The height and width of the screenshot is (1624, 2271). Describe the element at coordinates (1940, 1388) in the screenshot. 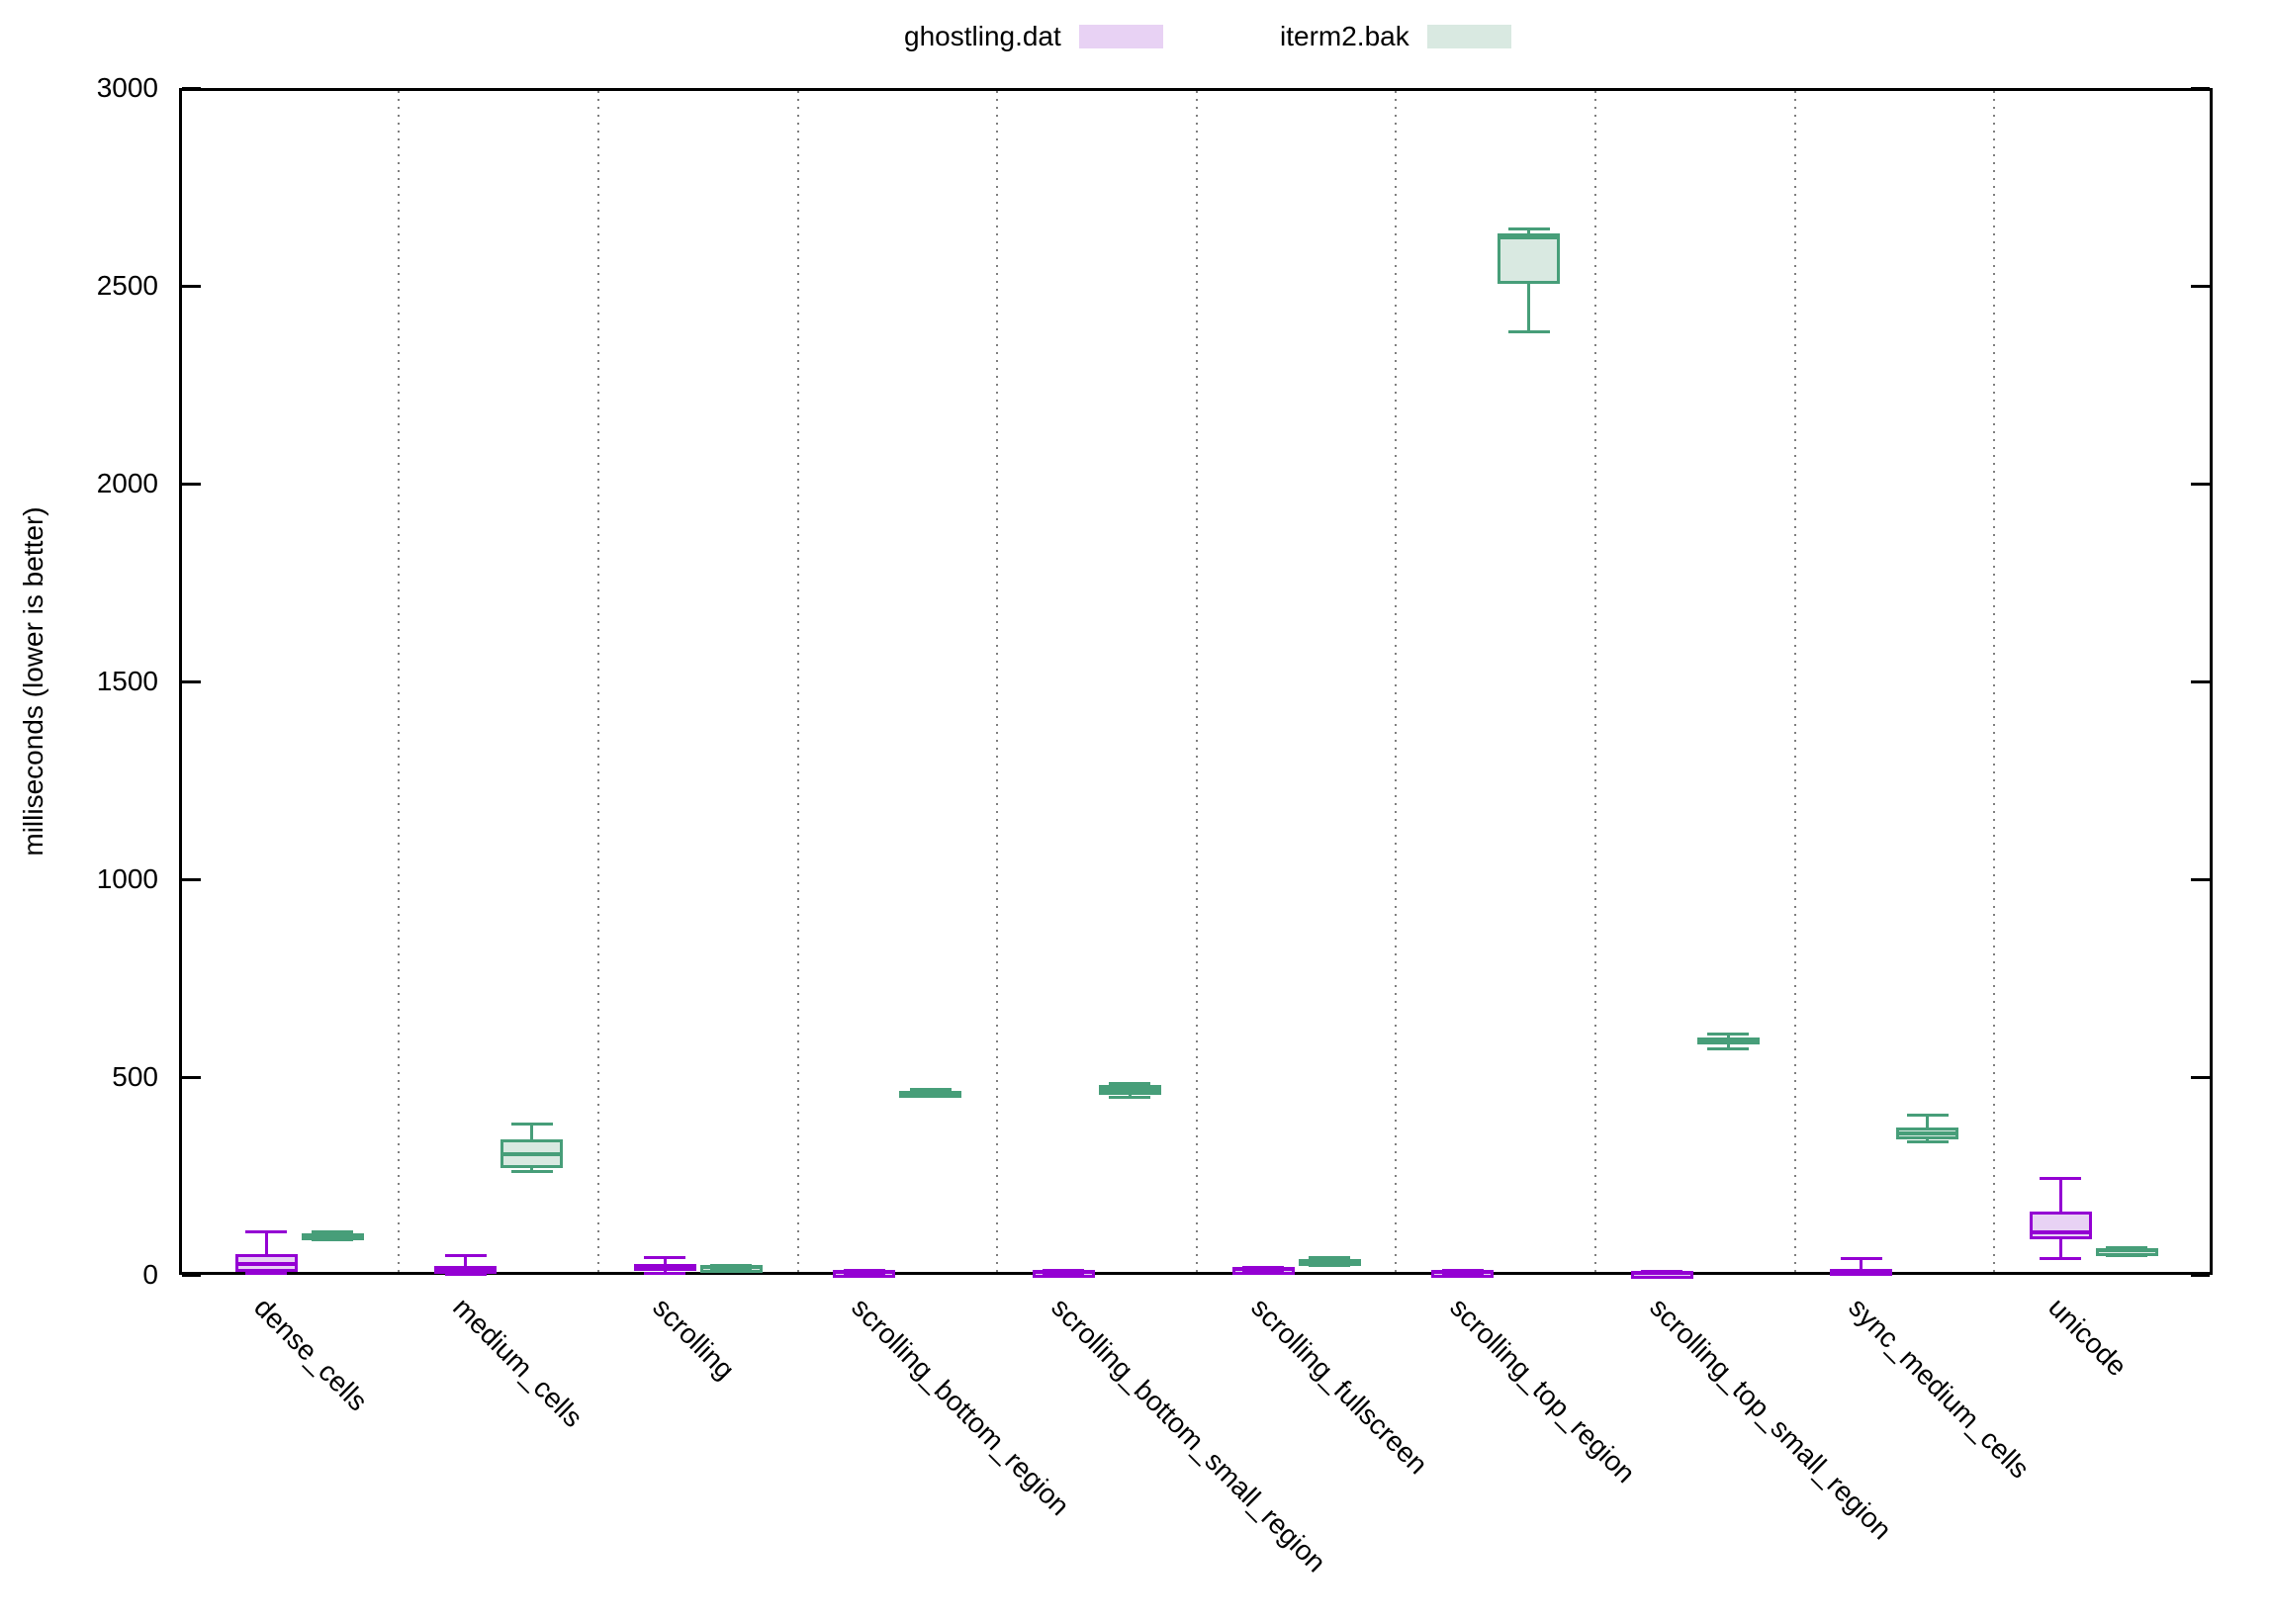

I see `x-tick-label-sync_medium_cells: sync_medium_cells` at that location.